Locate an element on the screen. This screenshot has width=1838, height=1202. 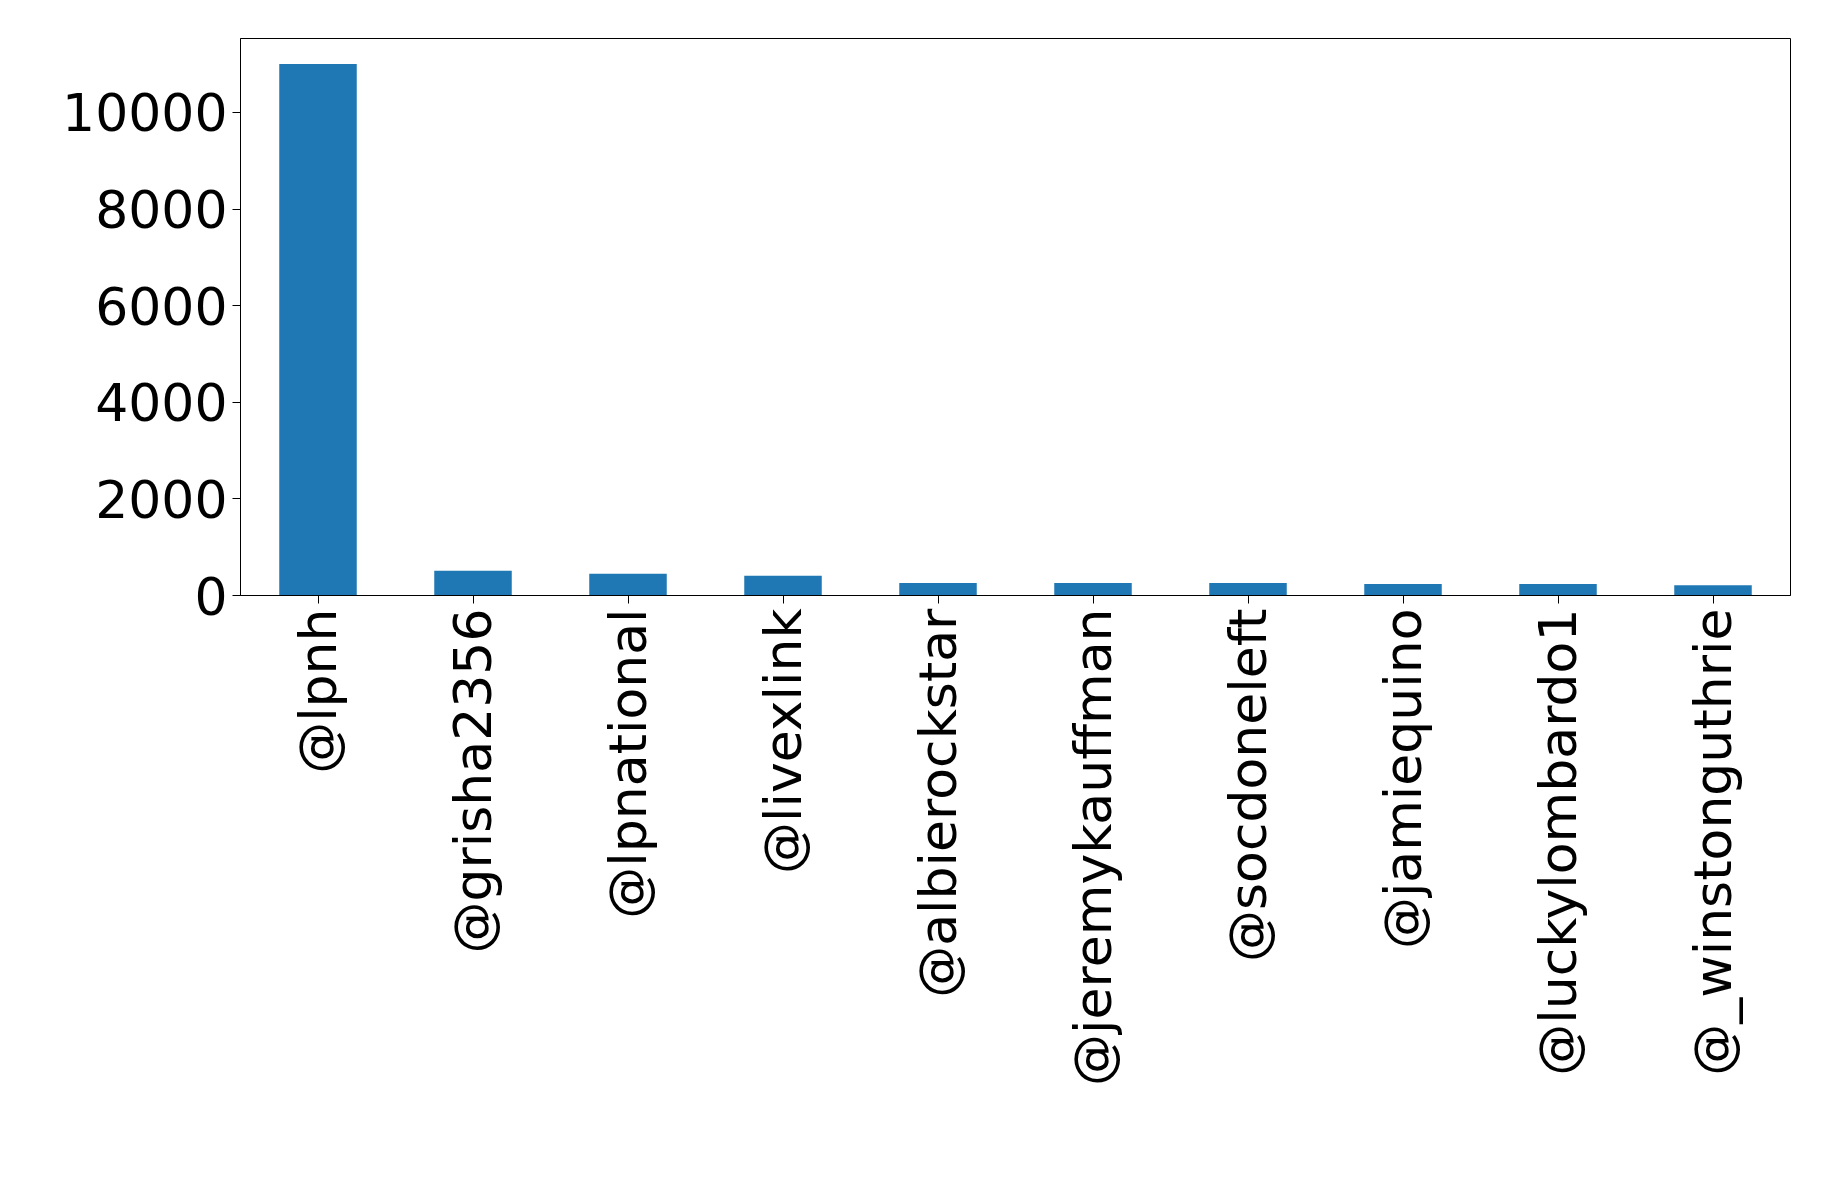
y-tick-label: 10000 is located at coordinates (145, 113).